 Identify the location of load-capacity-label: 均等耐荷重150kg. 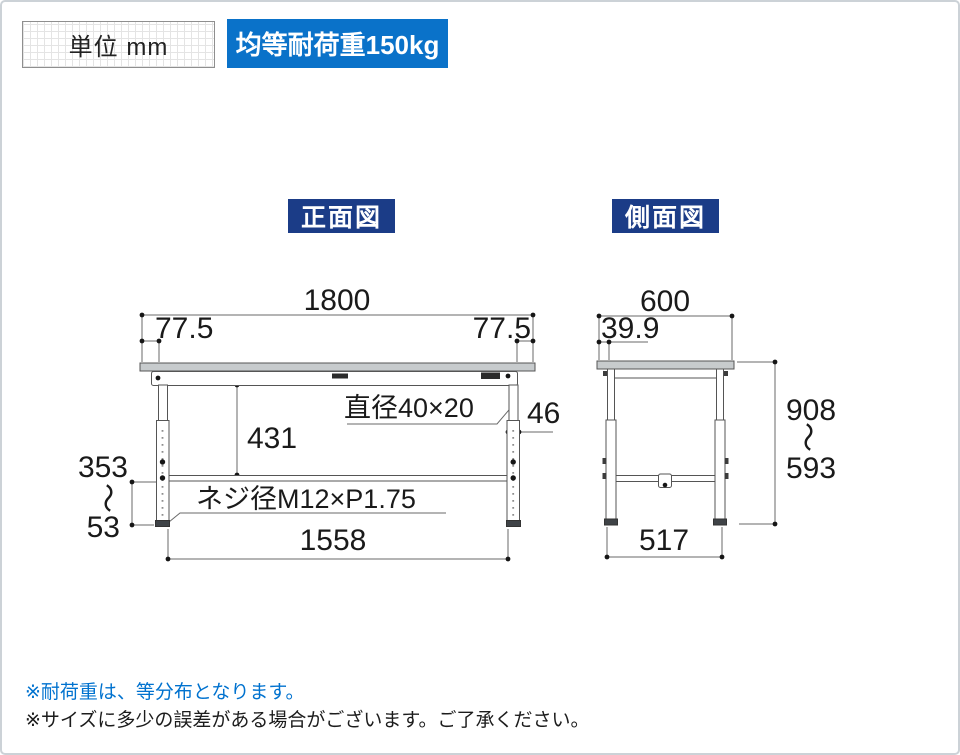
(337, 45).